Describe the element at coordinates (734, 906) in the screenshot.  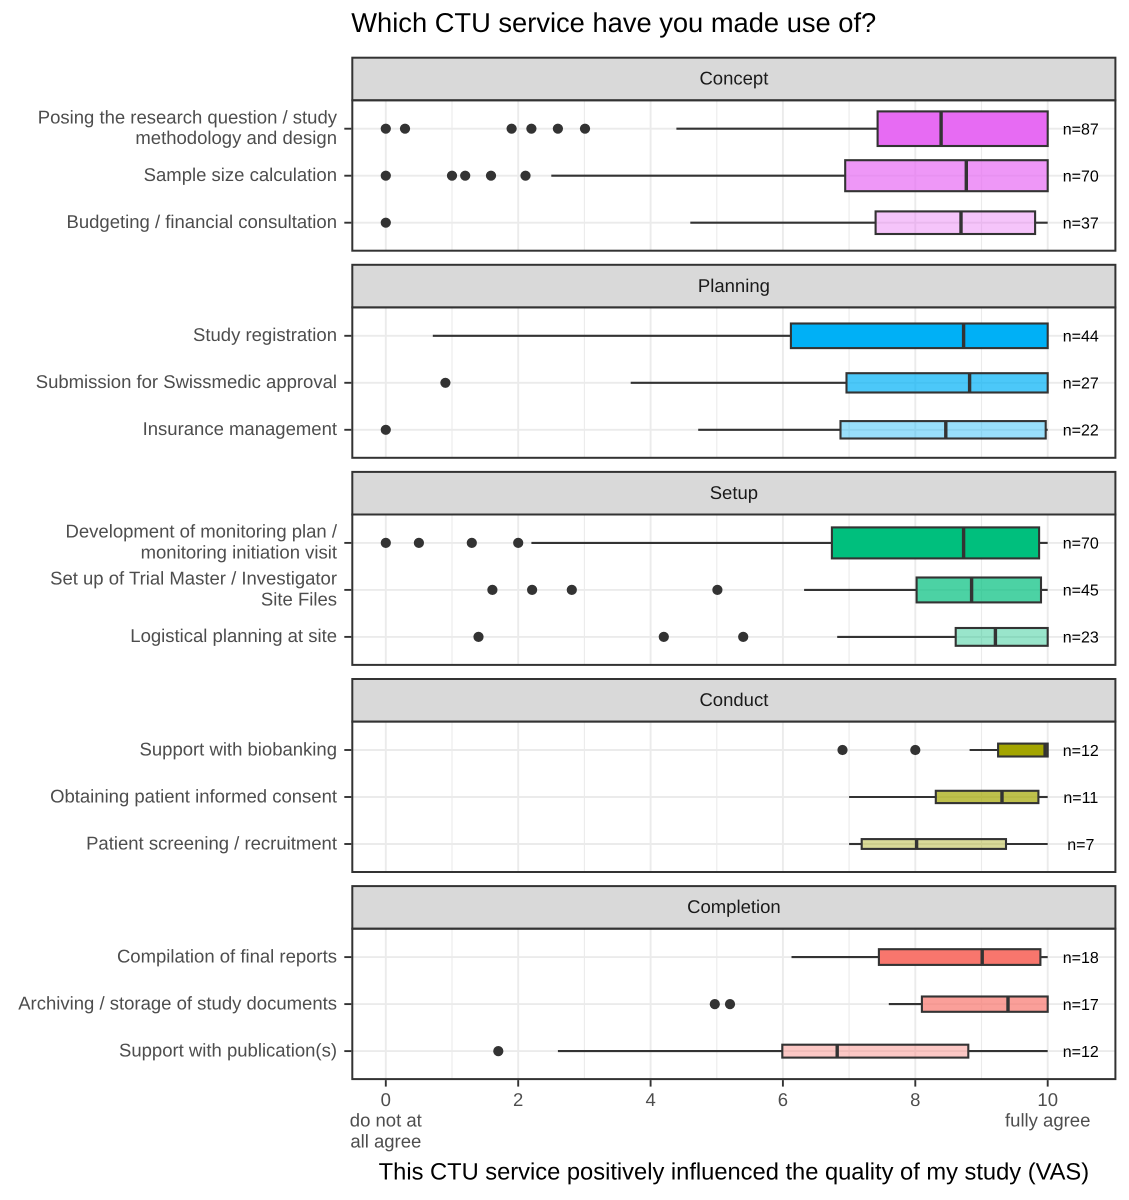
I see `svg-text: Completion` at that location.